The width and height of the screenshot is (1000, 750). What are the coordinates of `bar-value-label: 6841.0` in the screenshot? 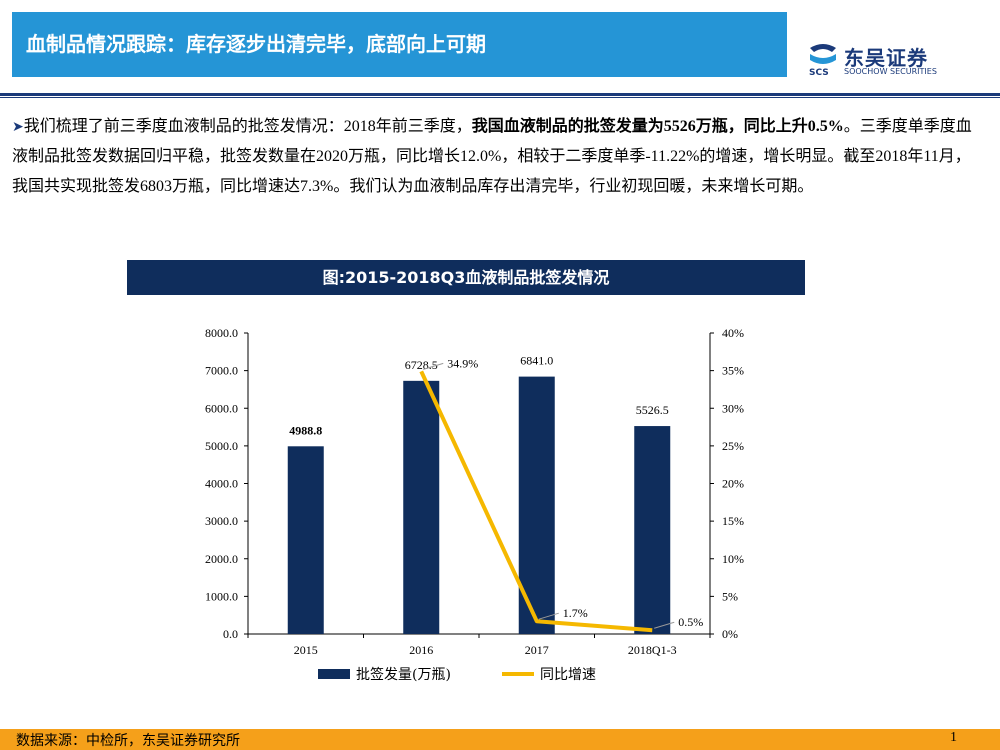 It's located at (536, 361).